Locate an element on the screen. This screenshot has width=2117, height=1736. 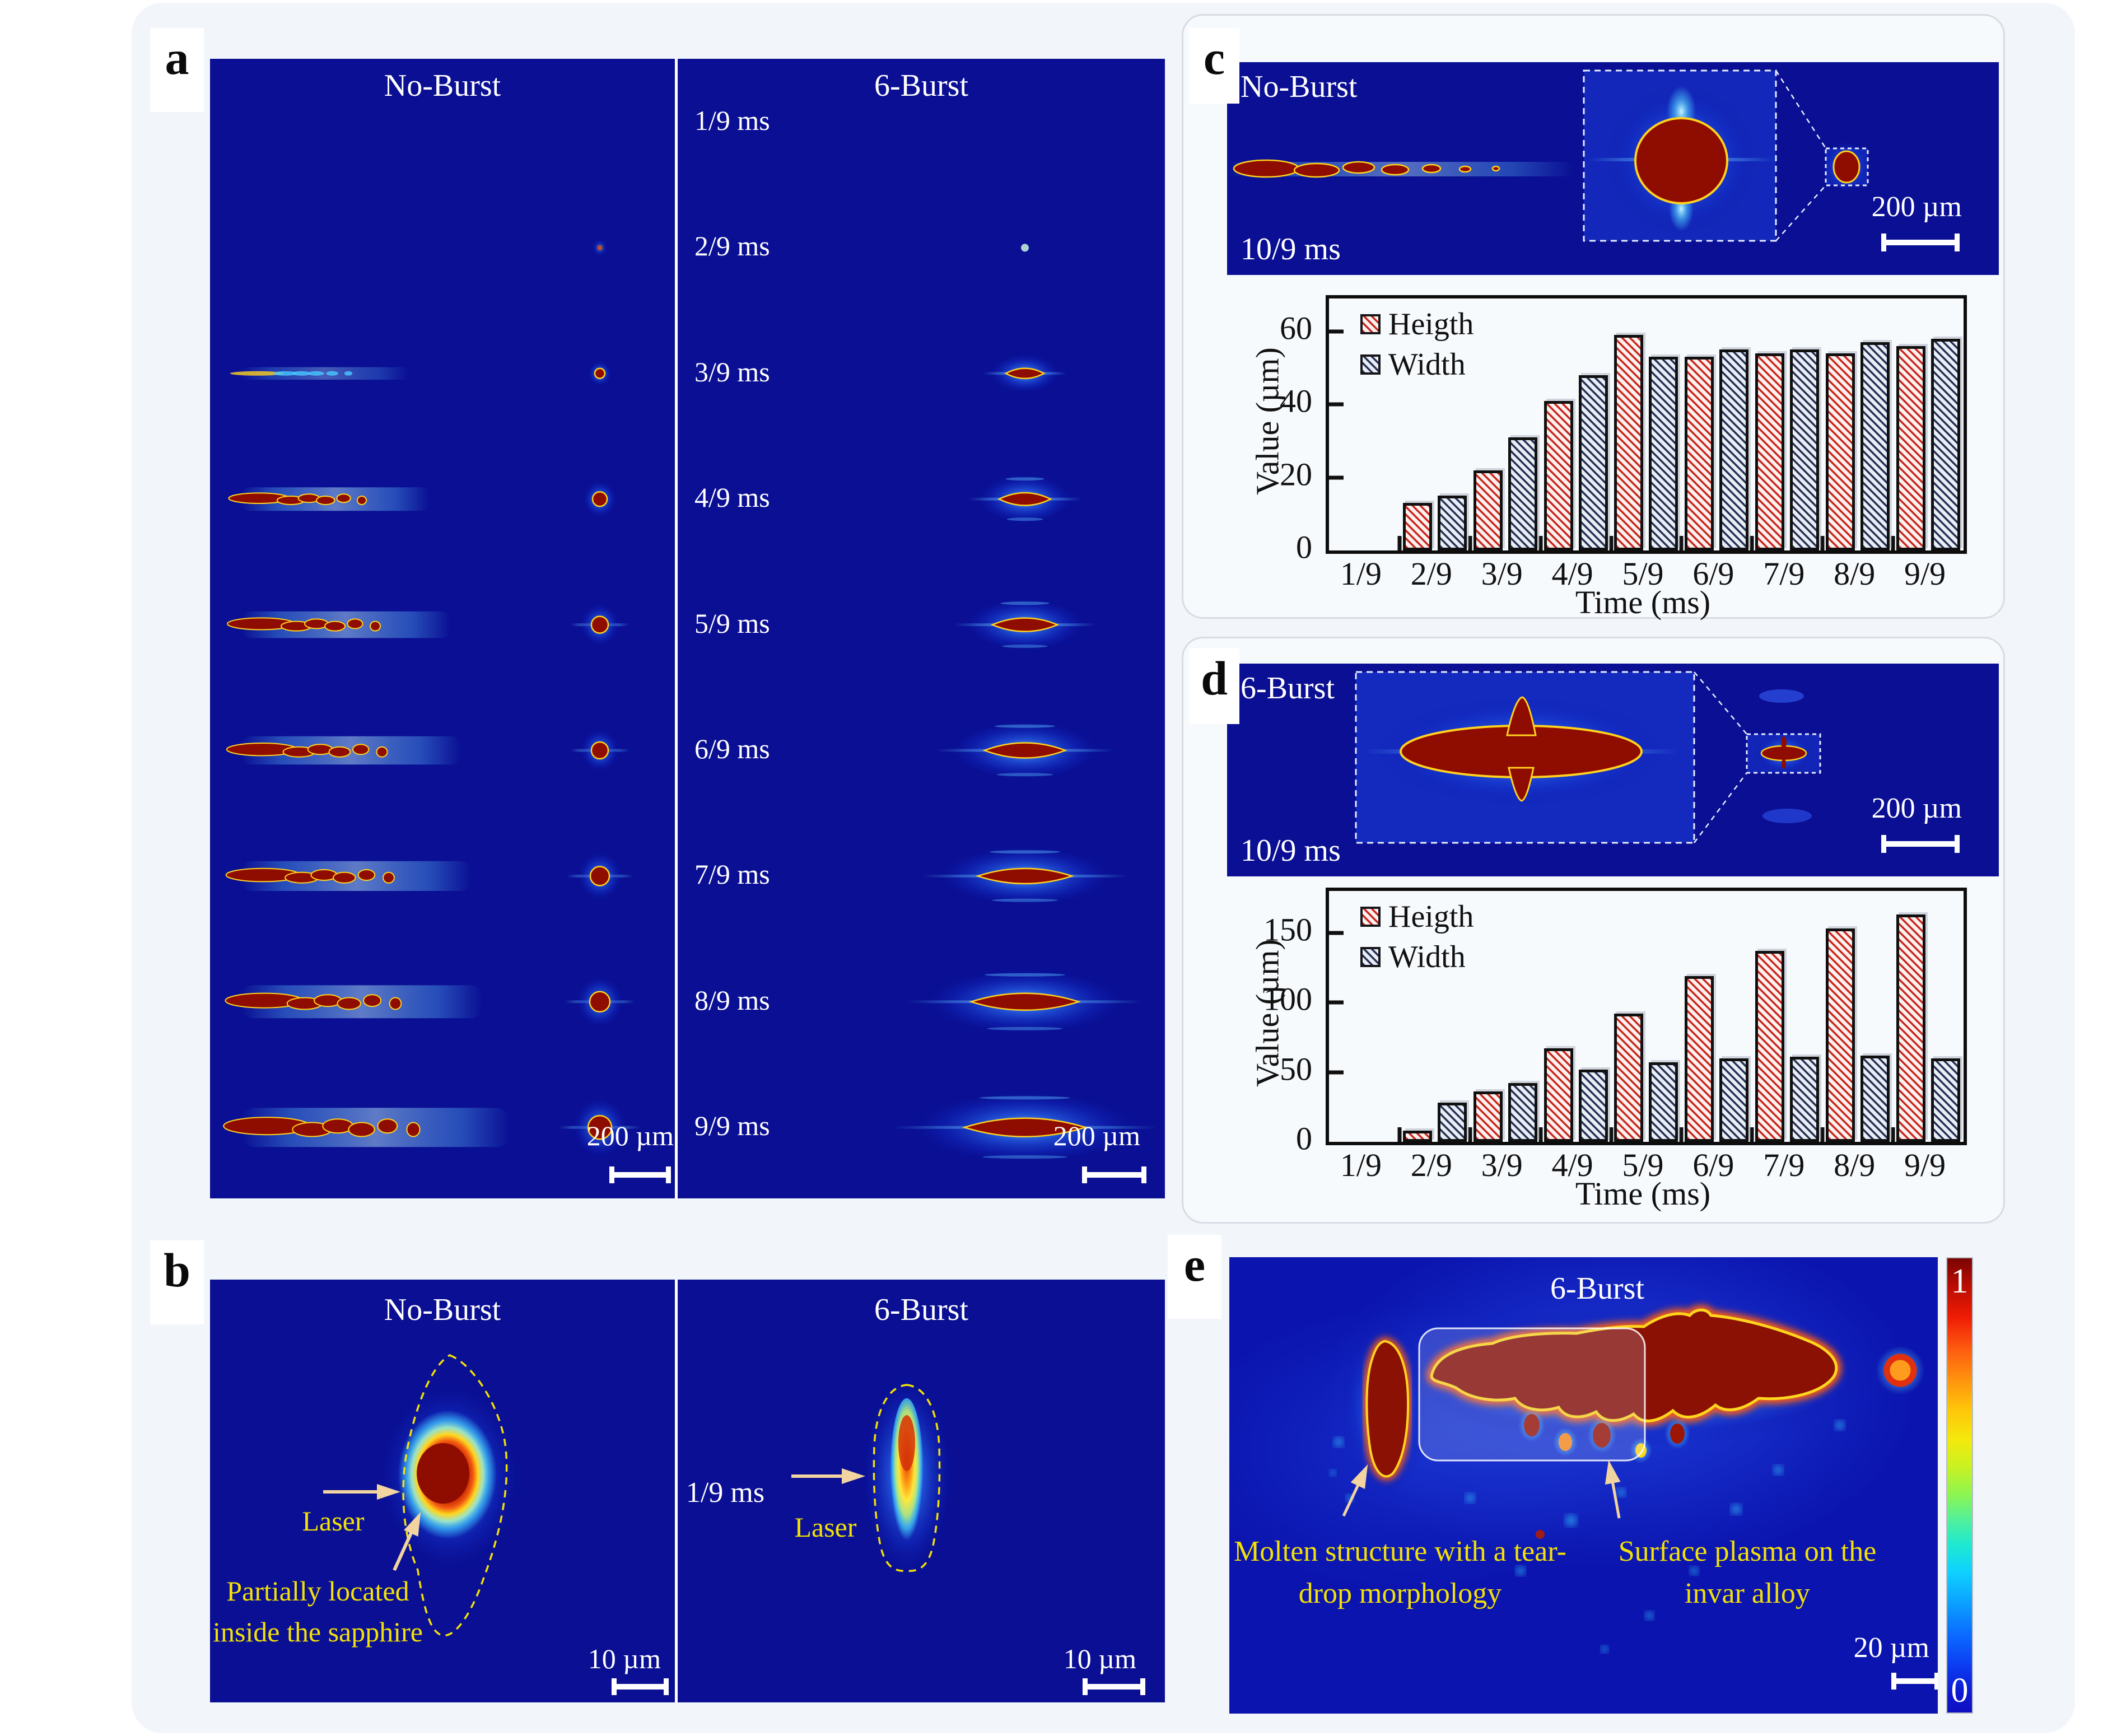
panel-d-image: 6-Burst 10/9 ms 200 µm is located at coordinates (1613, 770).